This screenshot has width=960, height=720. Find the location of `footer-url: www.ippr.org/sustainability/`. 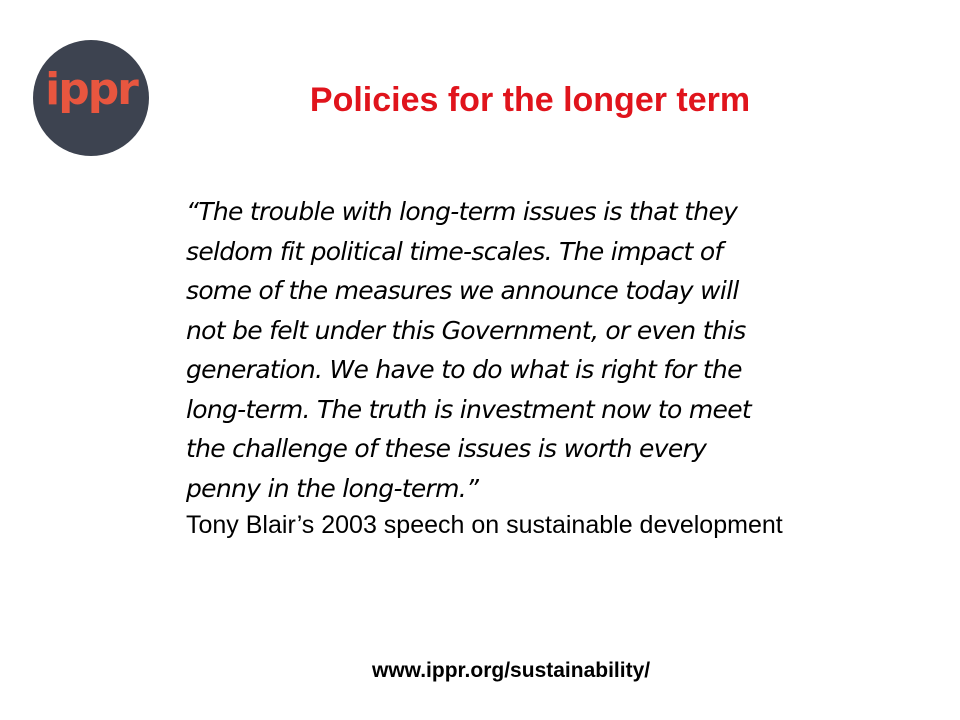

footer-url: www.ippr.org/sustainability/ is located at coordinates (511, 670).